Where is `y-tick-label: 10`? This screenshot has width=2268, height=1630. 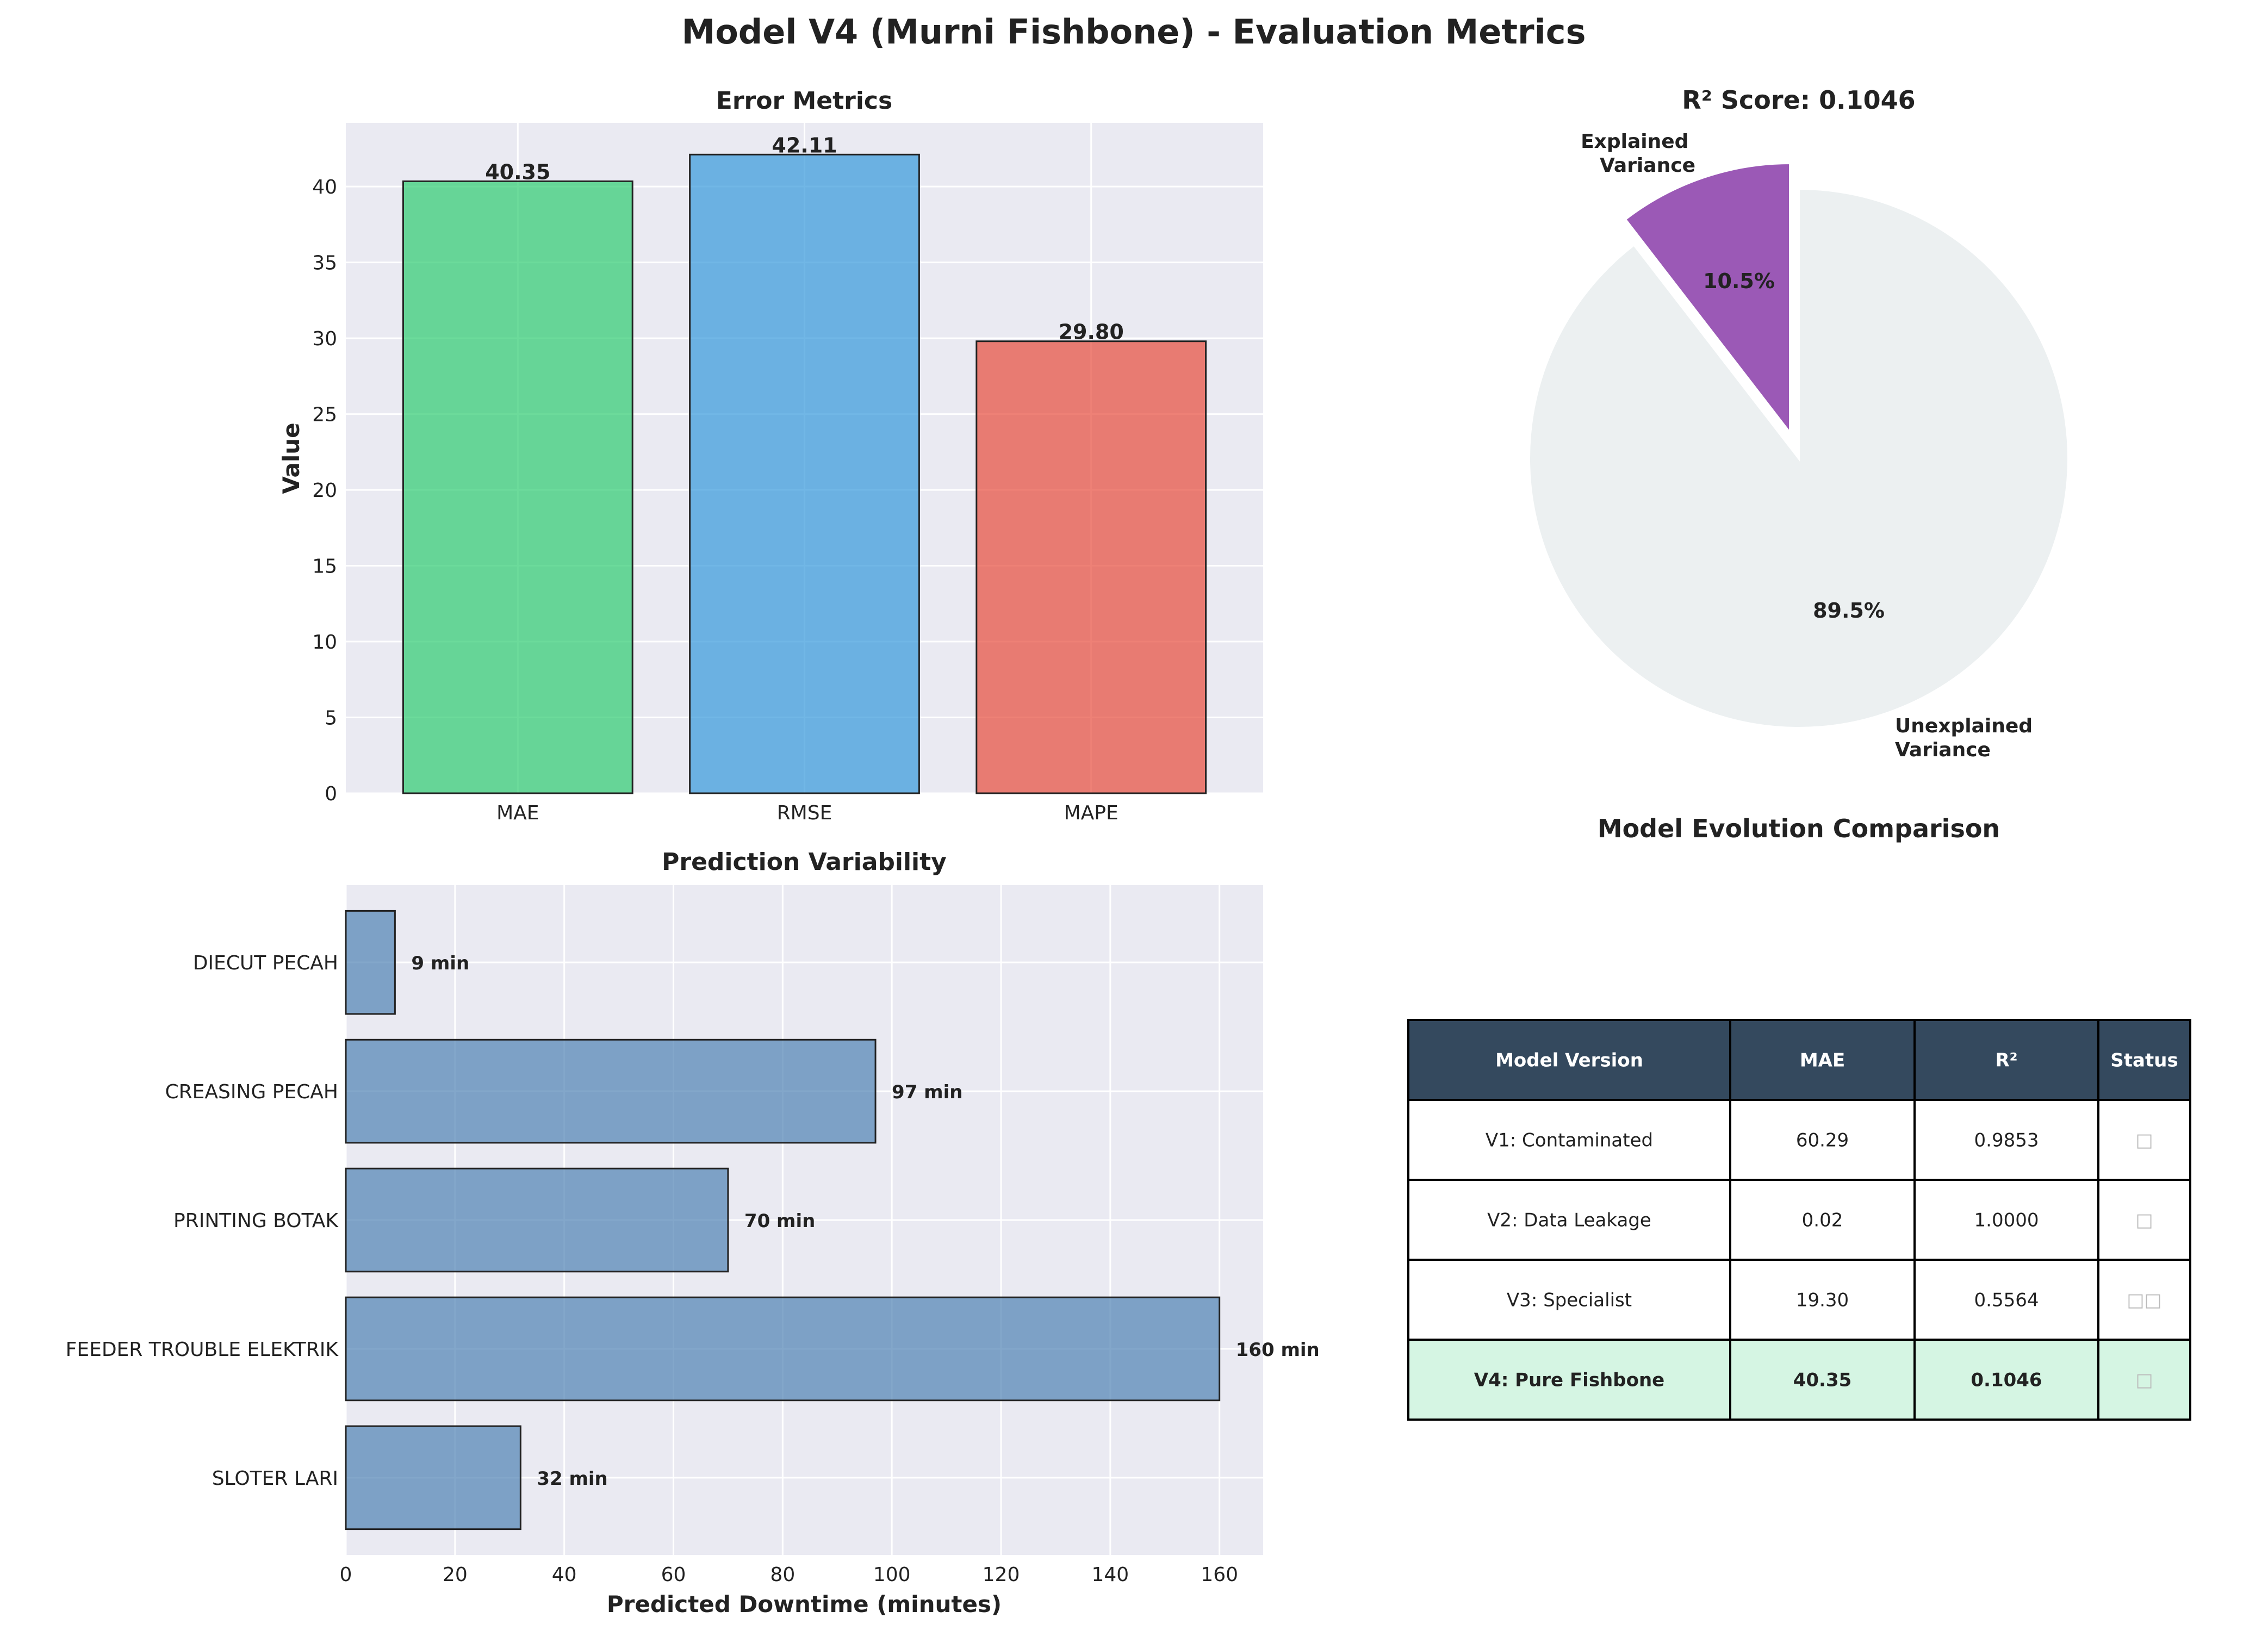
y-tick-label: 10 is located at coordinates (324, 642).